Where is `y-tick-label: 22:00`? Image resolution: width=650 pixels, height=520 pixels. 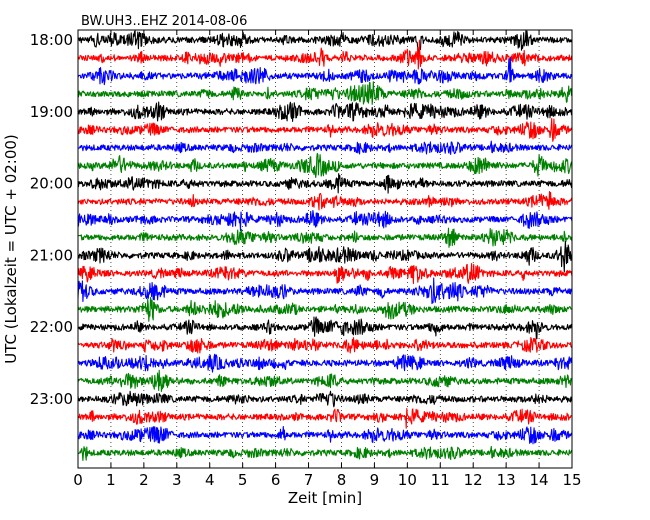
y-tick-label: 22:00 is located at coordinates (51, 327).